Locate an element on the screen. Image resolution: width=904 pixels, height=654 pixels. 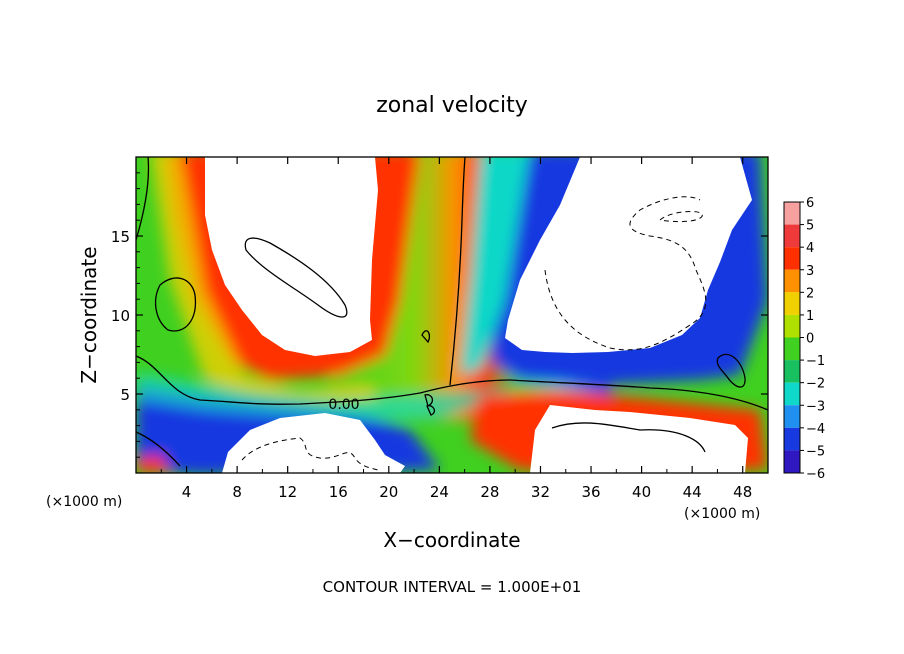
y-tick-label: 5 is located at coordinates (125, 395).